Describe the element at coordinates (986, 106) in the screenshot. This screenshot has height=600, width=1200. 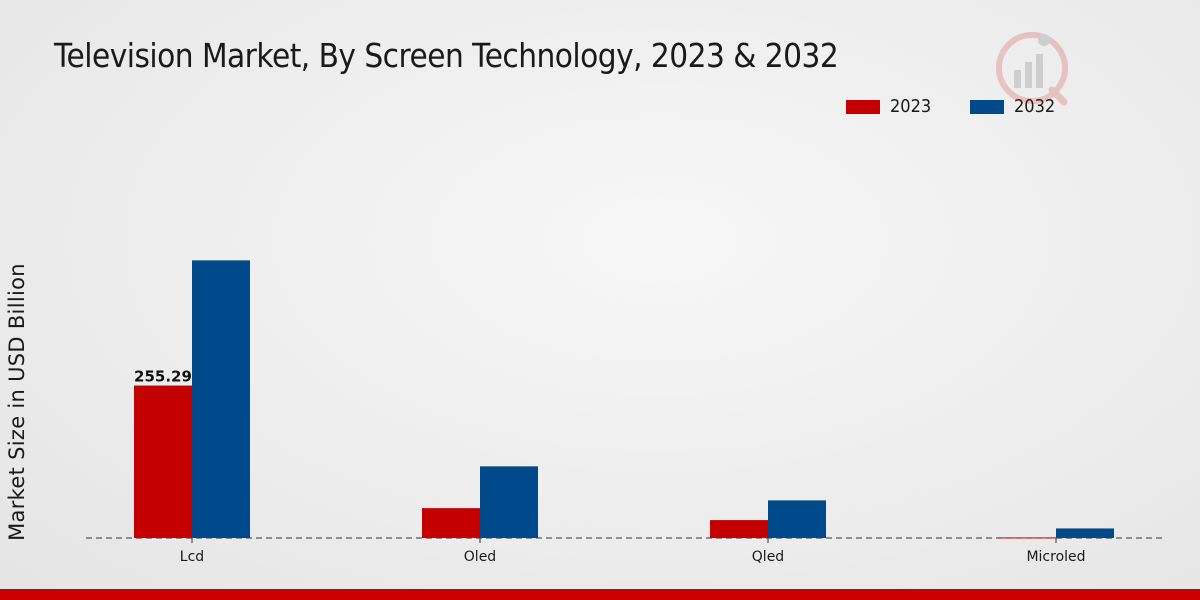
I see `legend-swatch-2032` at that location.